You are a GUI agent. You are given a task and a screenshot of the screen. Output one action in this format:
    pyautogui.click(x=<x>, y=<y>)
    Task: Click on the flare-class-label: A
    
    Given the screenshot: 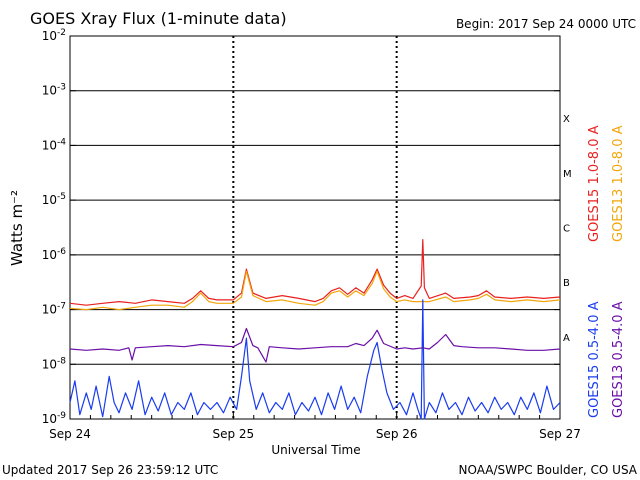 What is the action you would take?
    pyautogui.click(x=566, y=338)
    